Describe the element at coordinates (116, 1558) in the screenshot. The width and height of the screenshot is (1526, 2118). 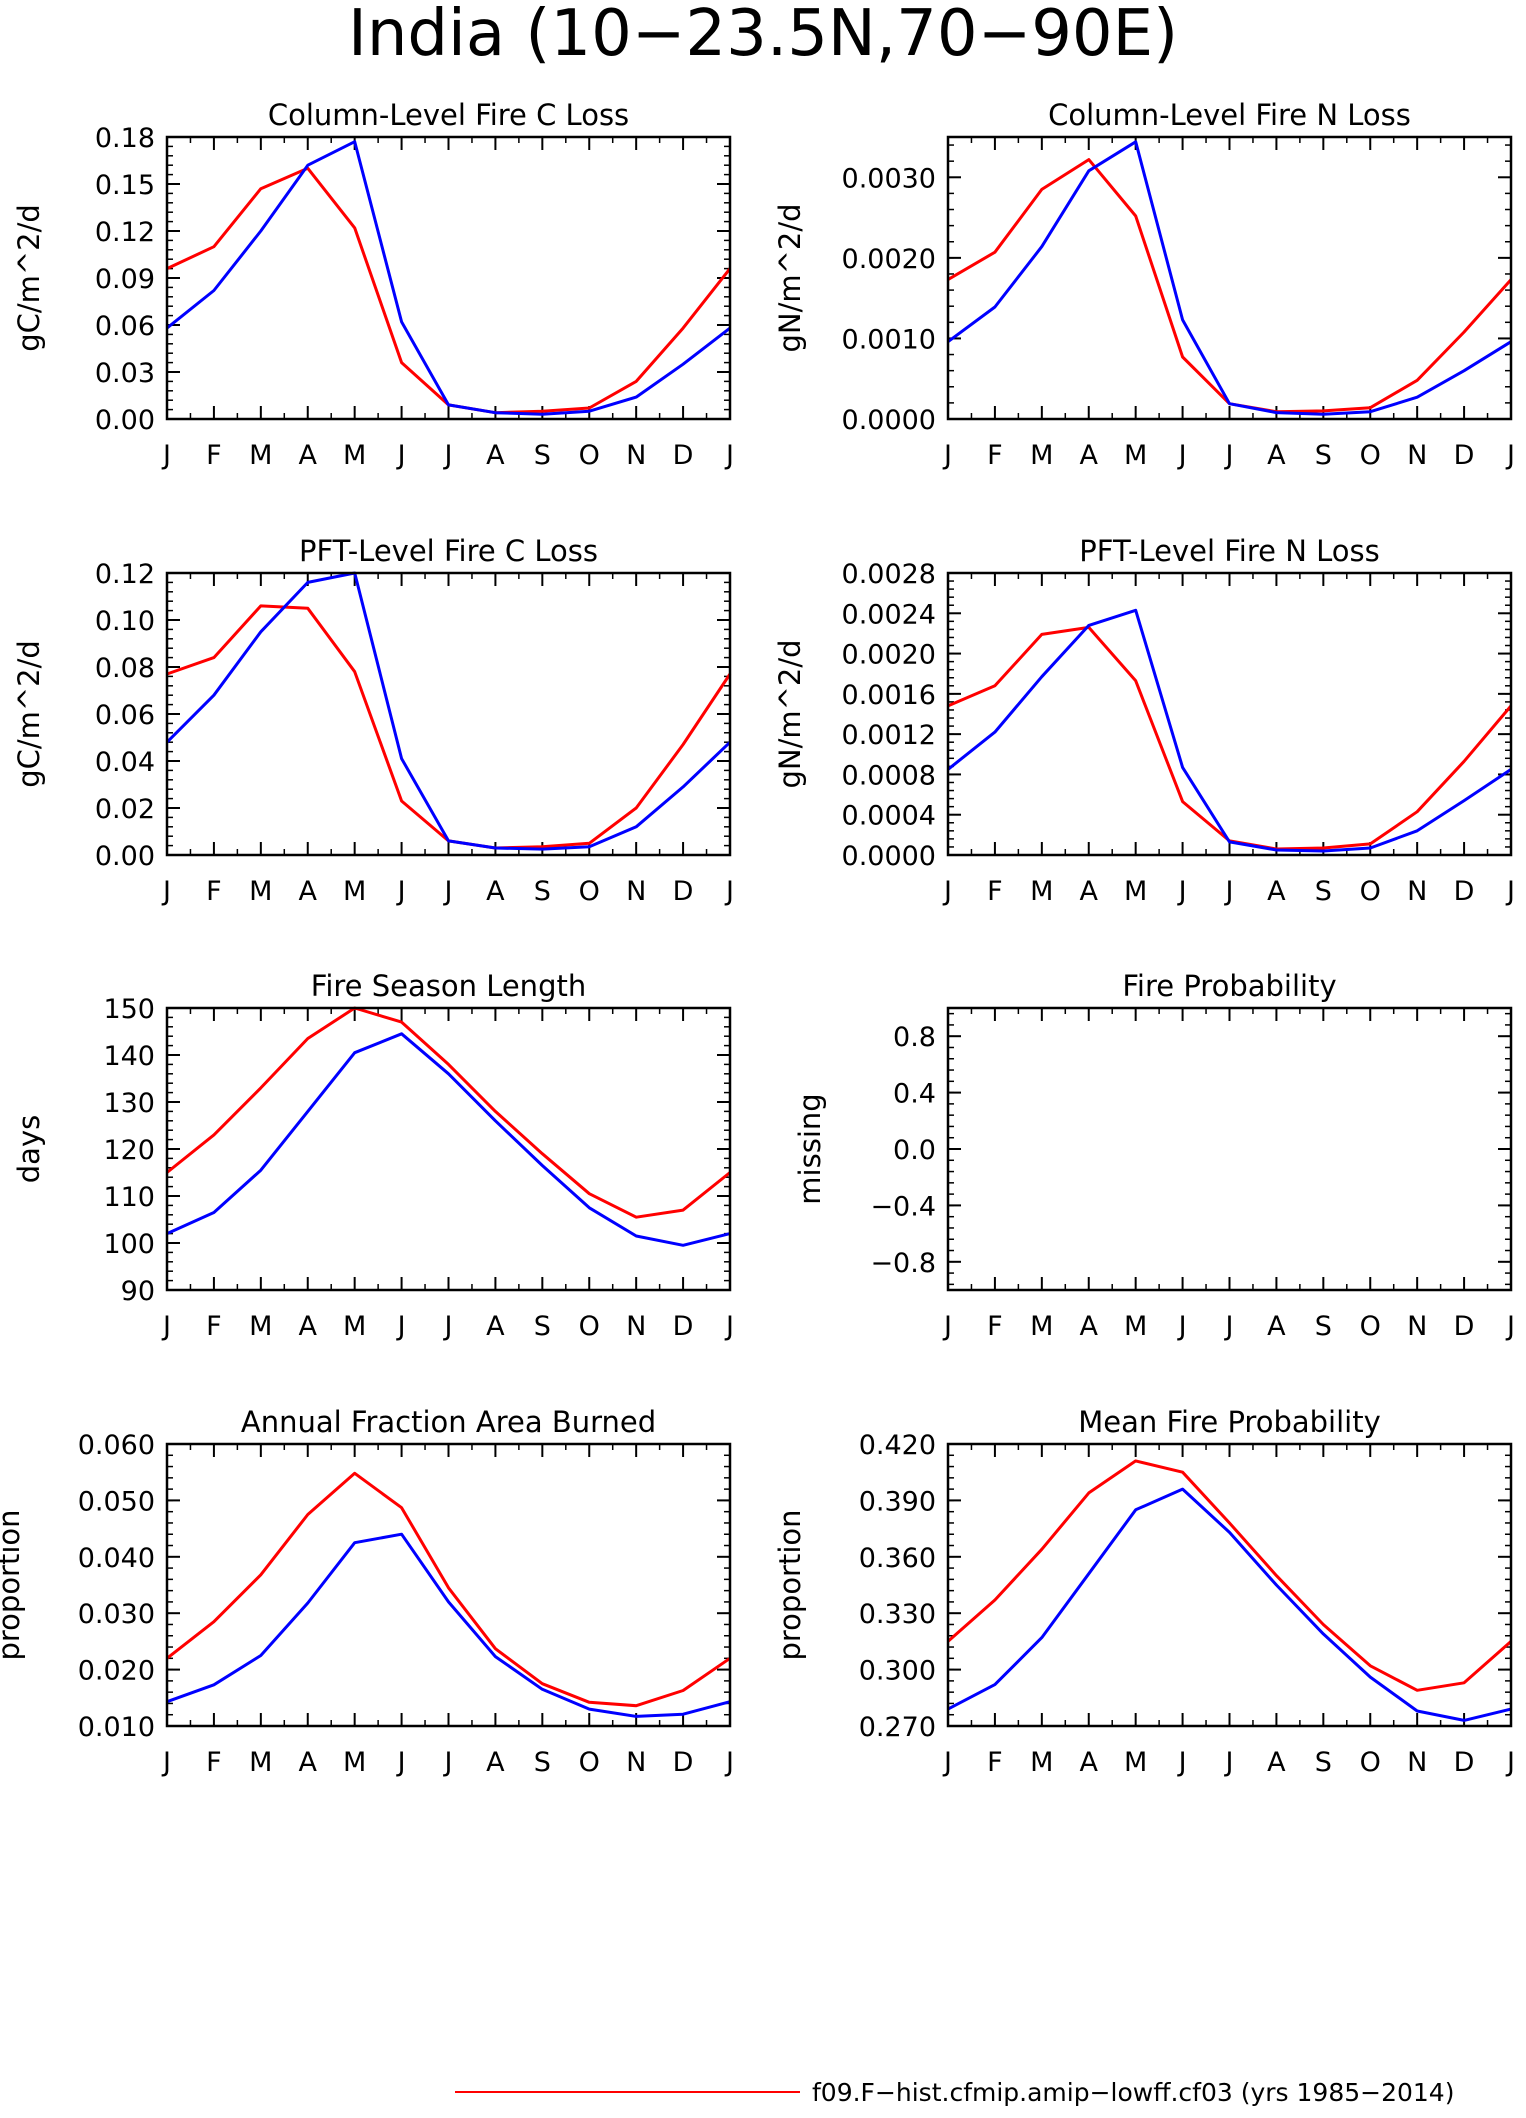
I see `y-tick-label: 0.040` at that location.